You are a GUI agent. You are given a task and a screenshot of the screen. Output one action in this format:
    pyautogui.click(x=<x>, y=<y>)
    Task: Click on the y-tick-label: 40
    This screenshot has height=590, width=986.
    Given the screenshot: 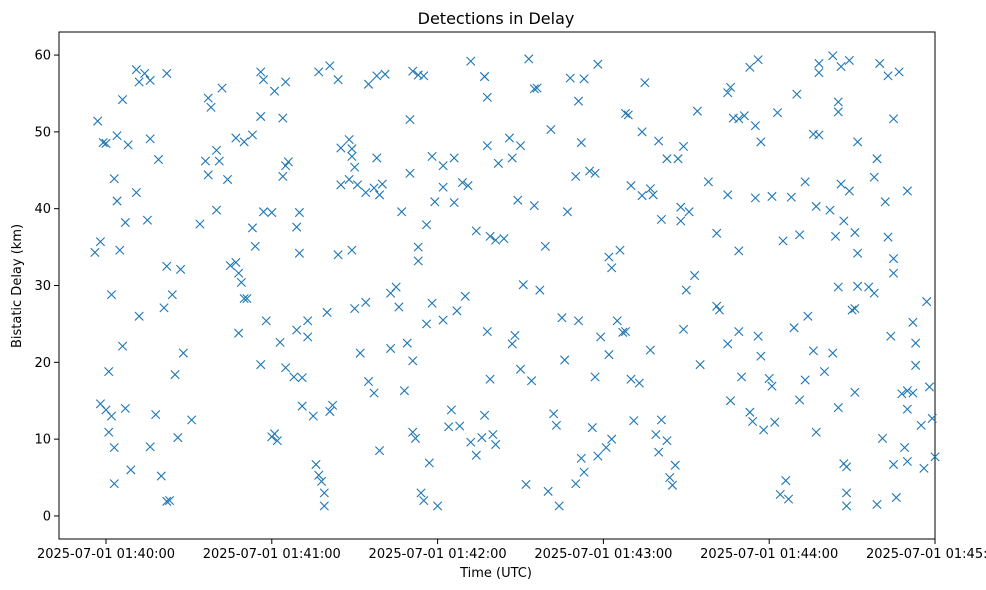 What is the action you would take?
    pyautogui.click(x=42, y=209)
    